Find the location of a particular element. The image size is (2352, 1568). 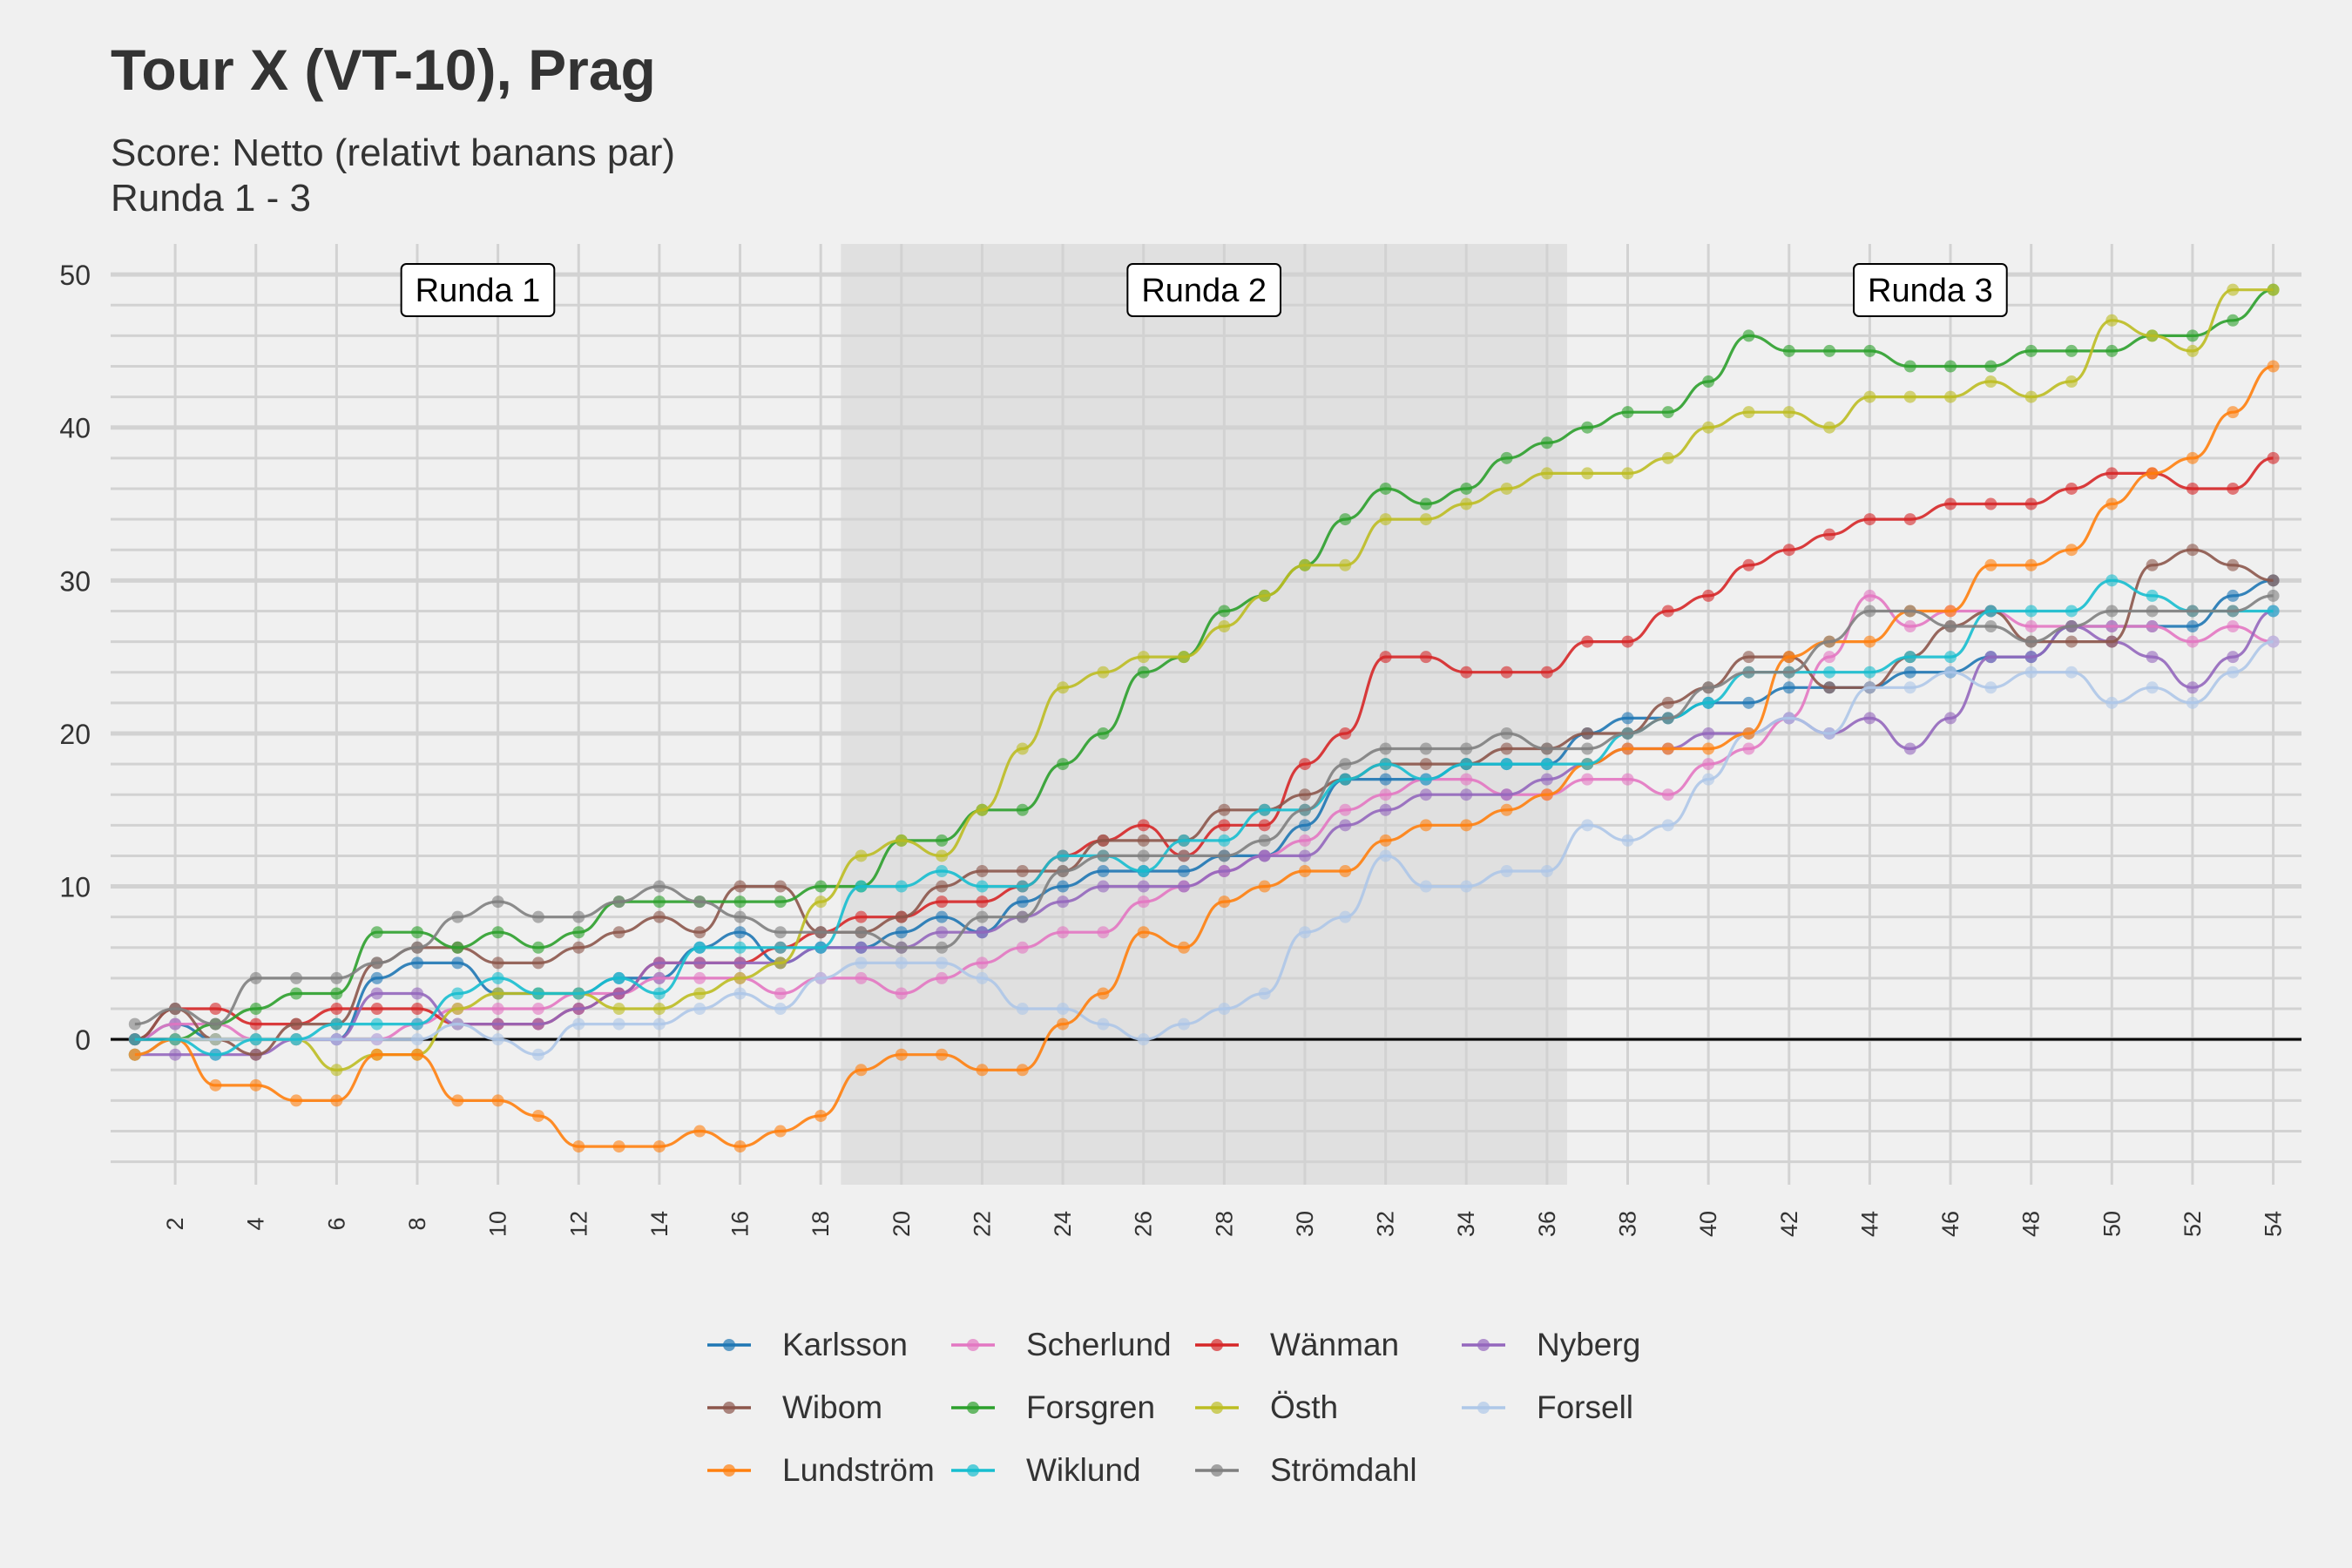

y-tick-label: 40 is located at coordinates (75, 428).